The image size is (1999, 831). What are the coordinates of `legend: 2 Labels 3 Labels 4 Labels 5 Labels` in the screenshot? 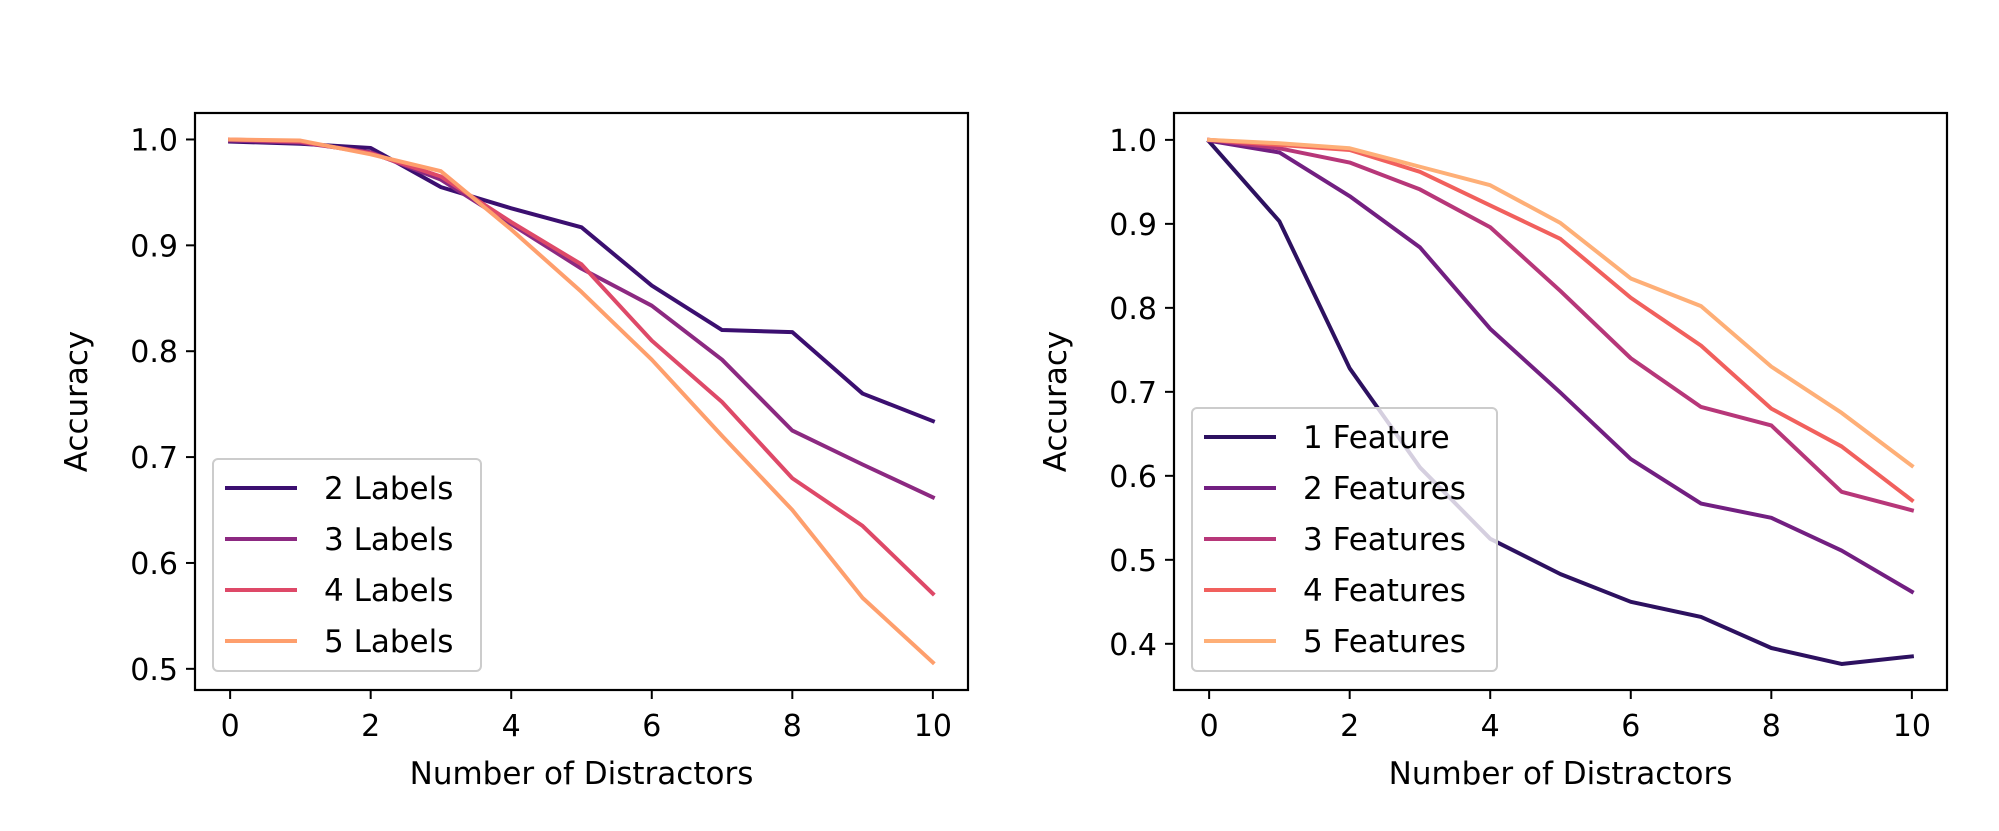 It's located at (347, 565).